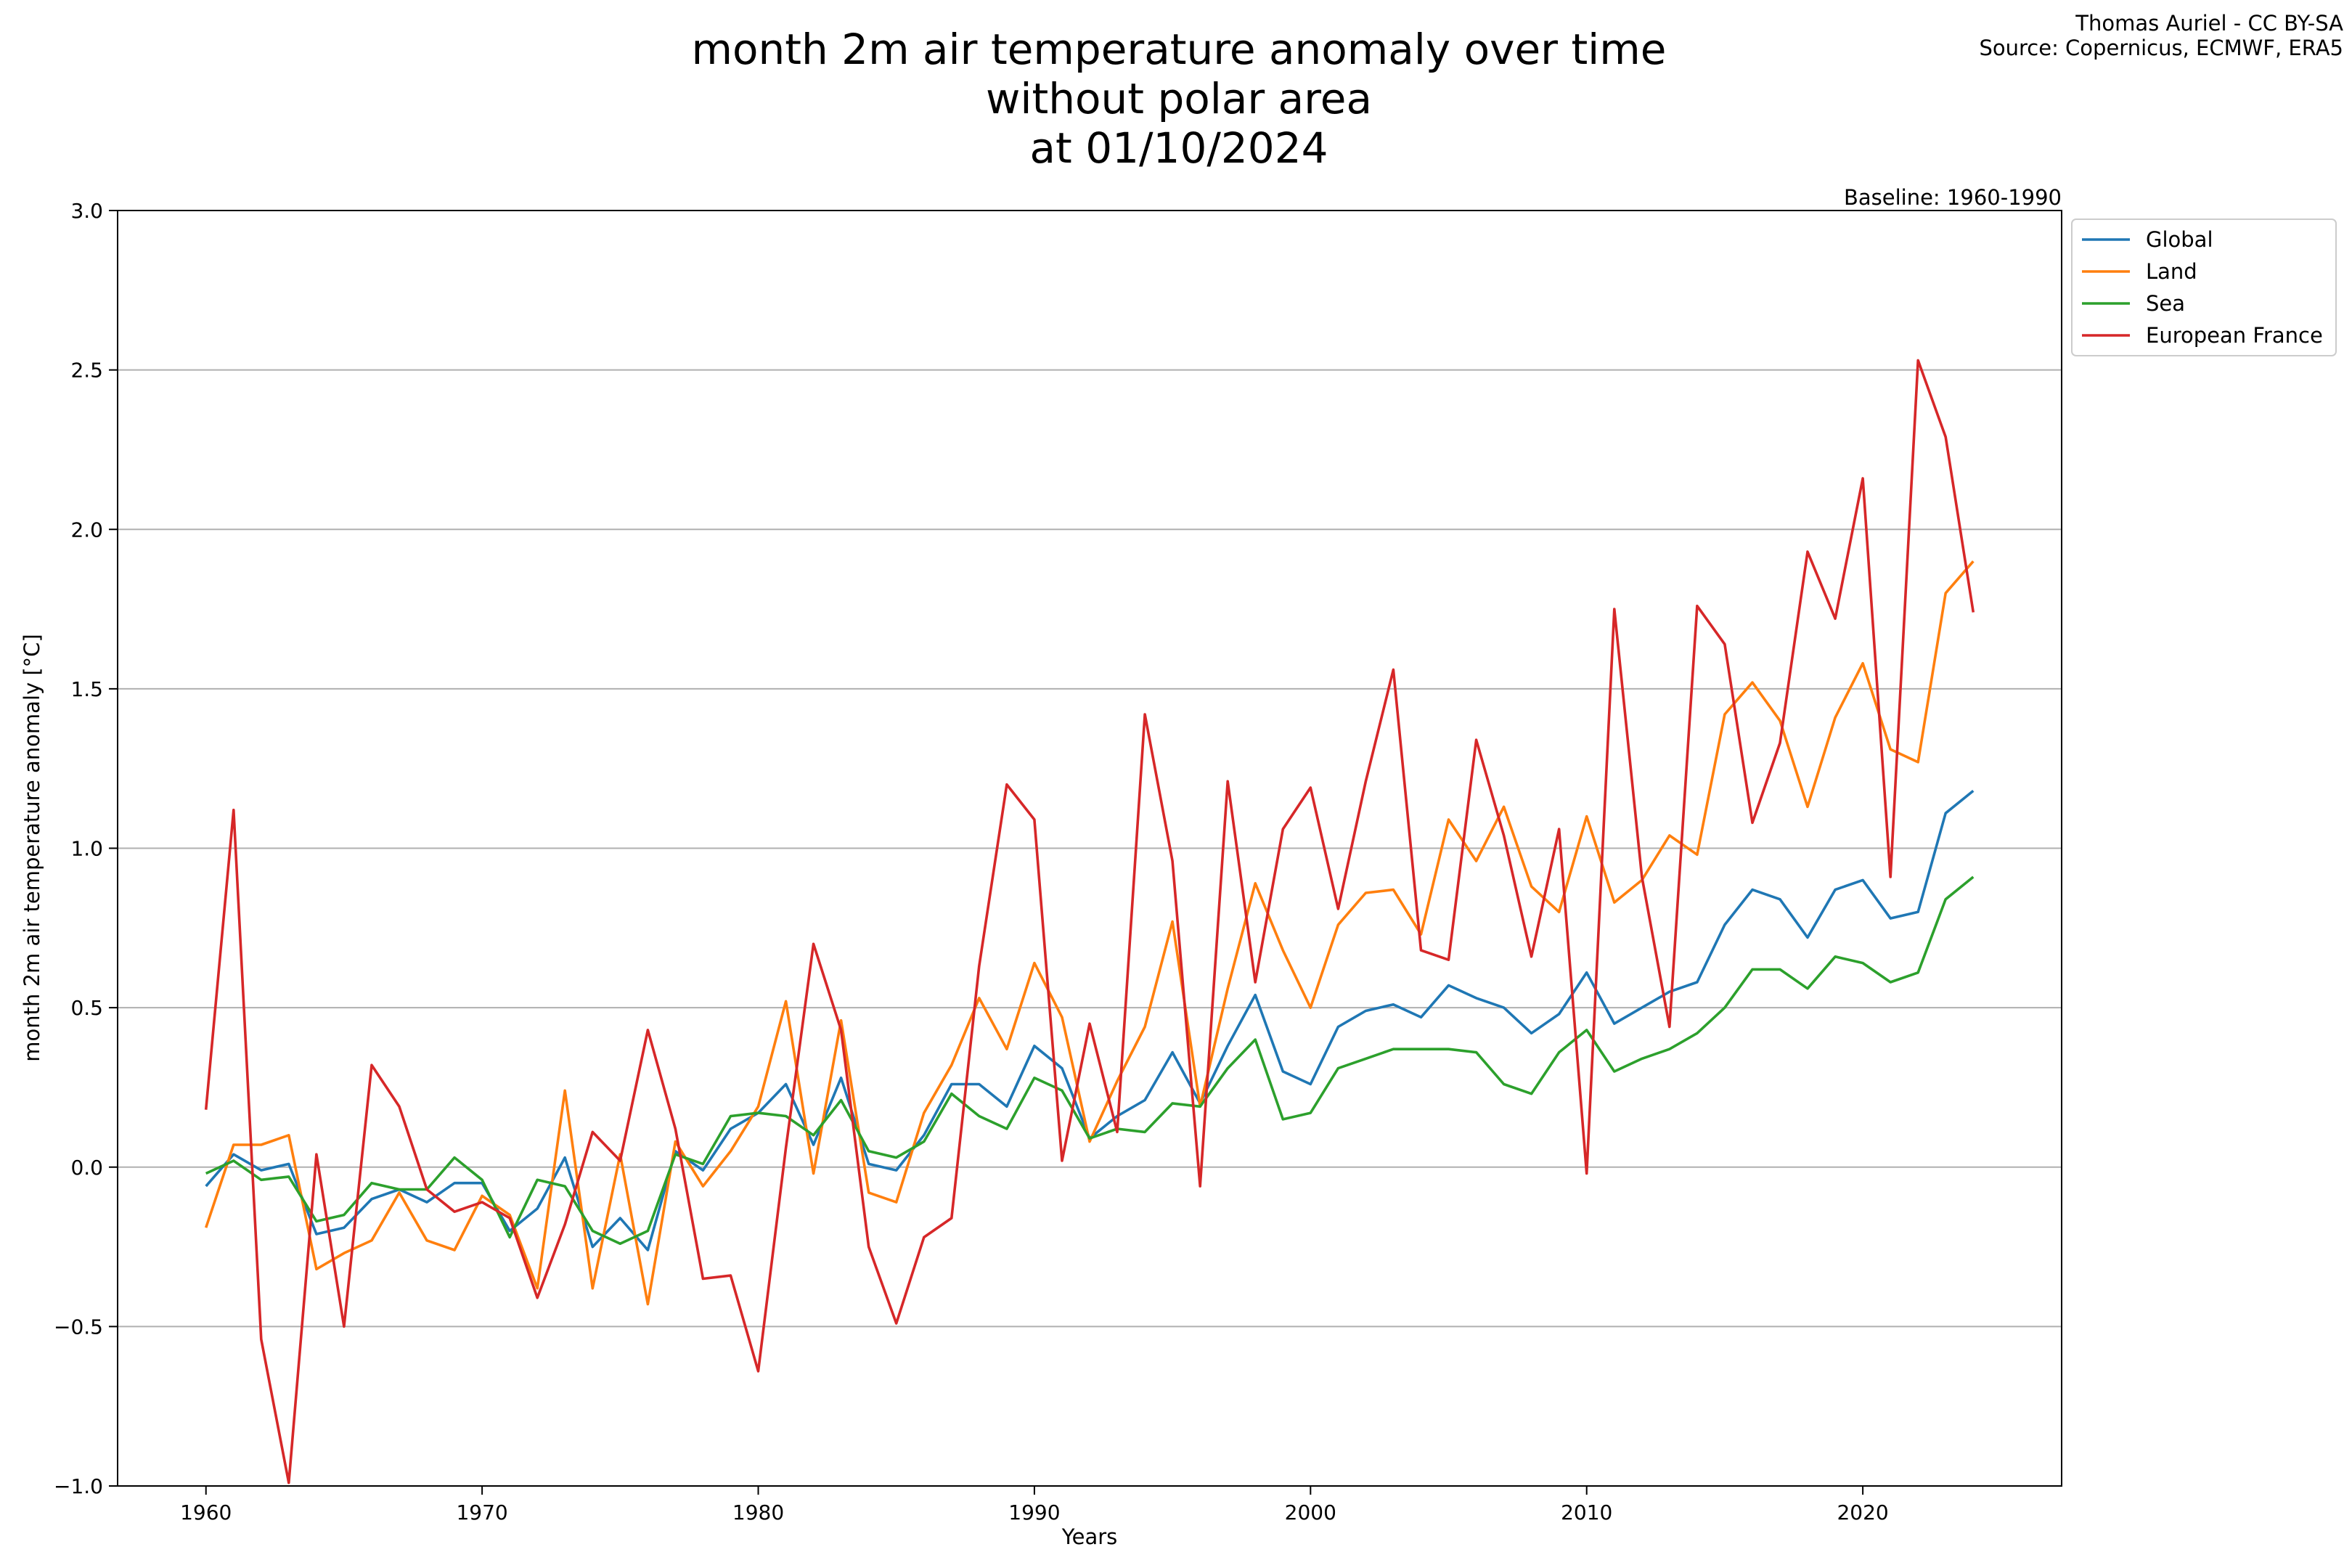 The height and width of the screenshot is (1568, 2352). Describe the element at coordinates (2235, 336) in the screenshot. I see `legend-label-european-france: European France` at that location.